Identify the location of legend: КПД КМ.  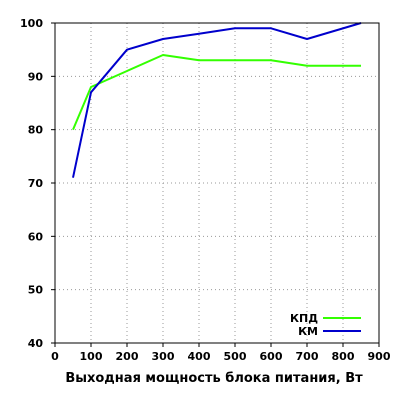
(325, 325).